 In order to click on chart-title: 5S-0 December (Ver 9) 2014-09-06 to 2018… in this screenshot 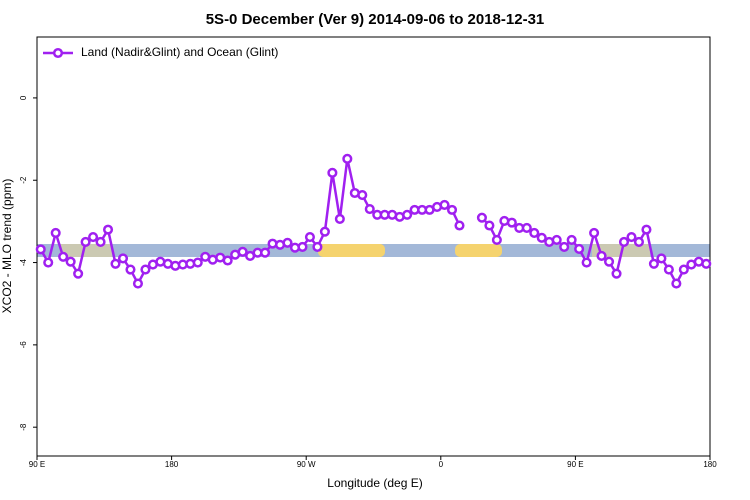, I will do `click(375, 19)`.